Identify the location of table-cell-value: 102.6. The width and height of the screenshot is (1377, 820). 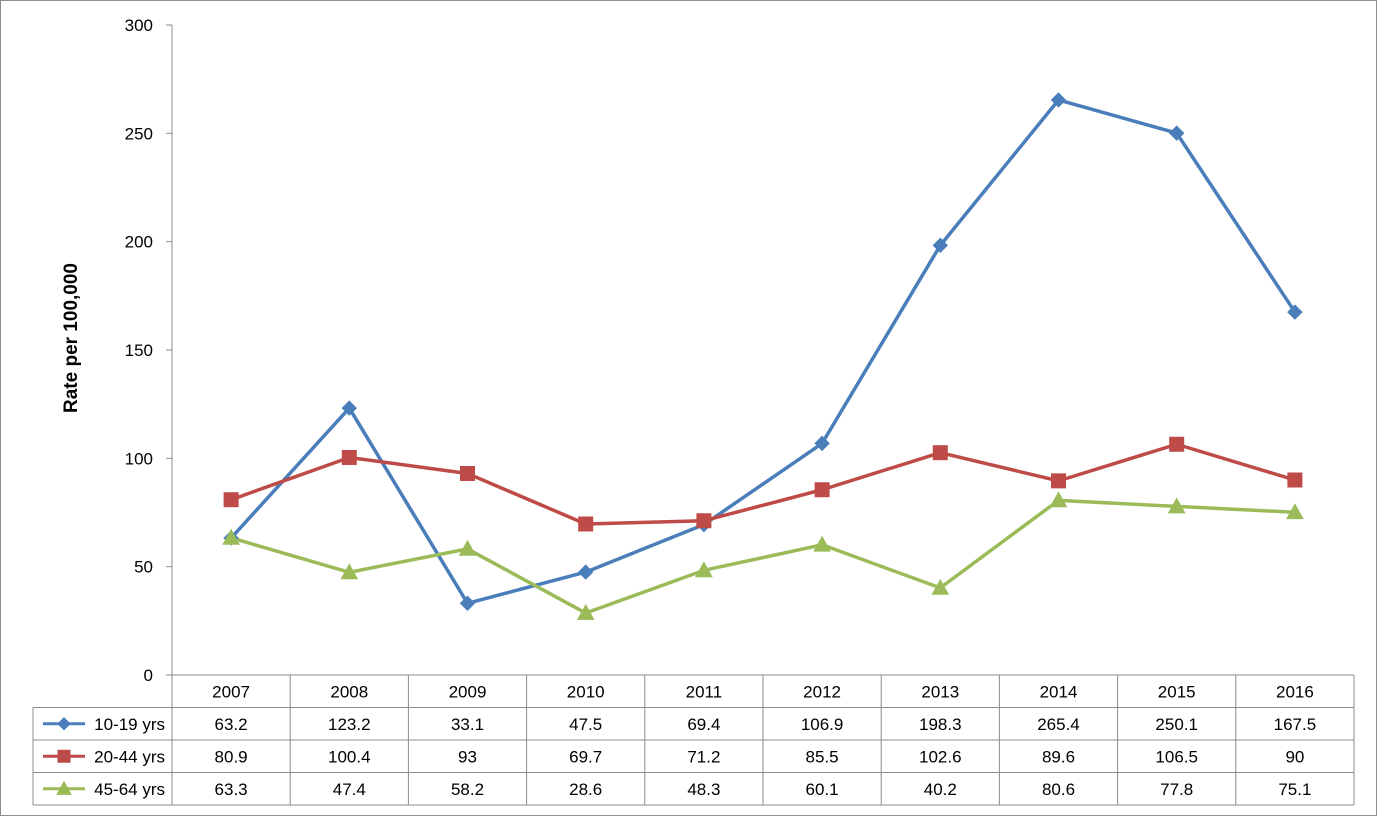
(940, 756).